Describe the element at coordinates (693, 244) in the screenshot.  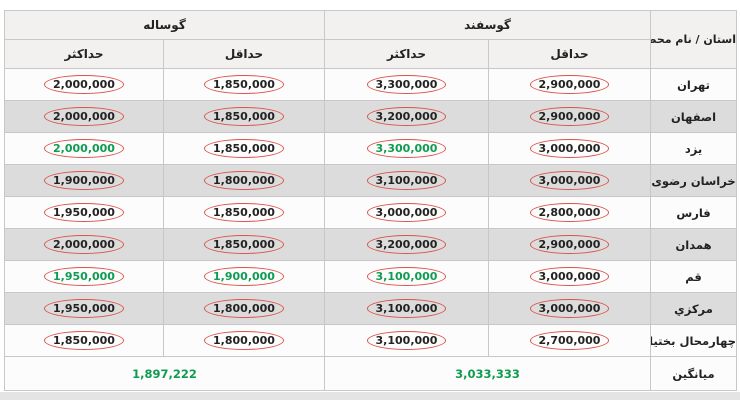
I see `province-name: همدان` at that location.